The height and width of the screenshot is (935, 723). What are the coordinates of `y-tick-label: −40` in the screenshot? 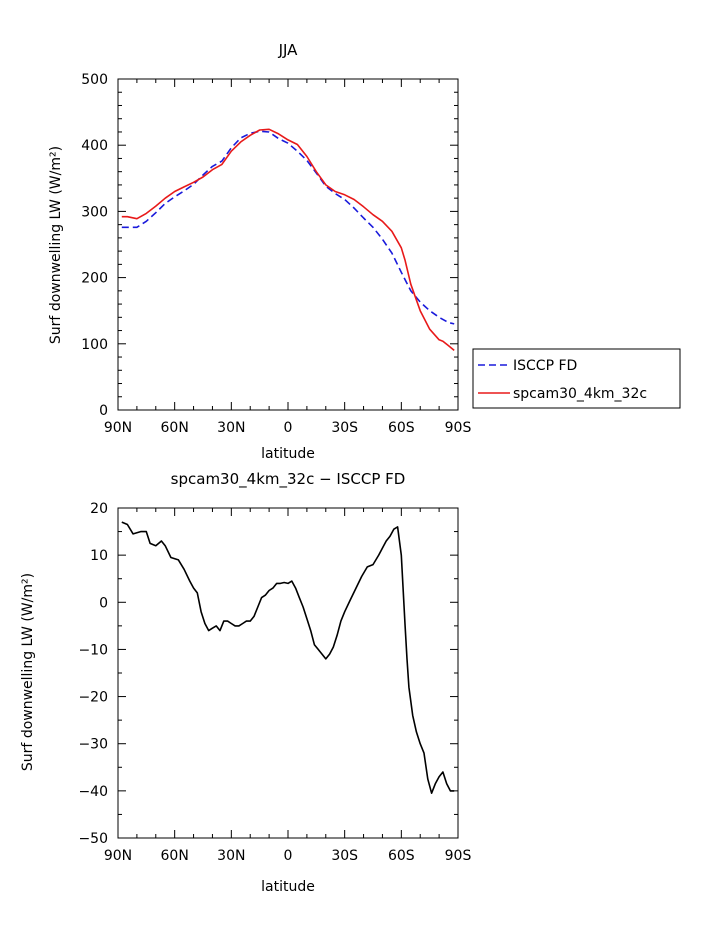 It's located at (93, 792).